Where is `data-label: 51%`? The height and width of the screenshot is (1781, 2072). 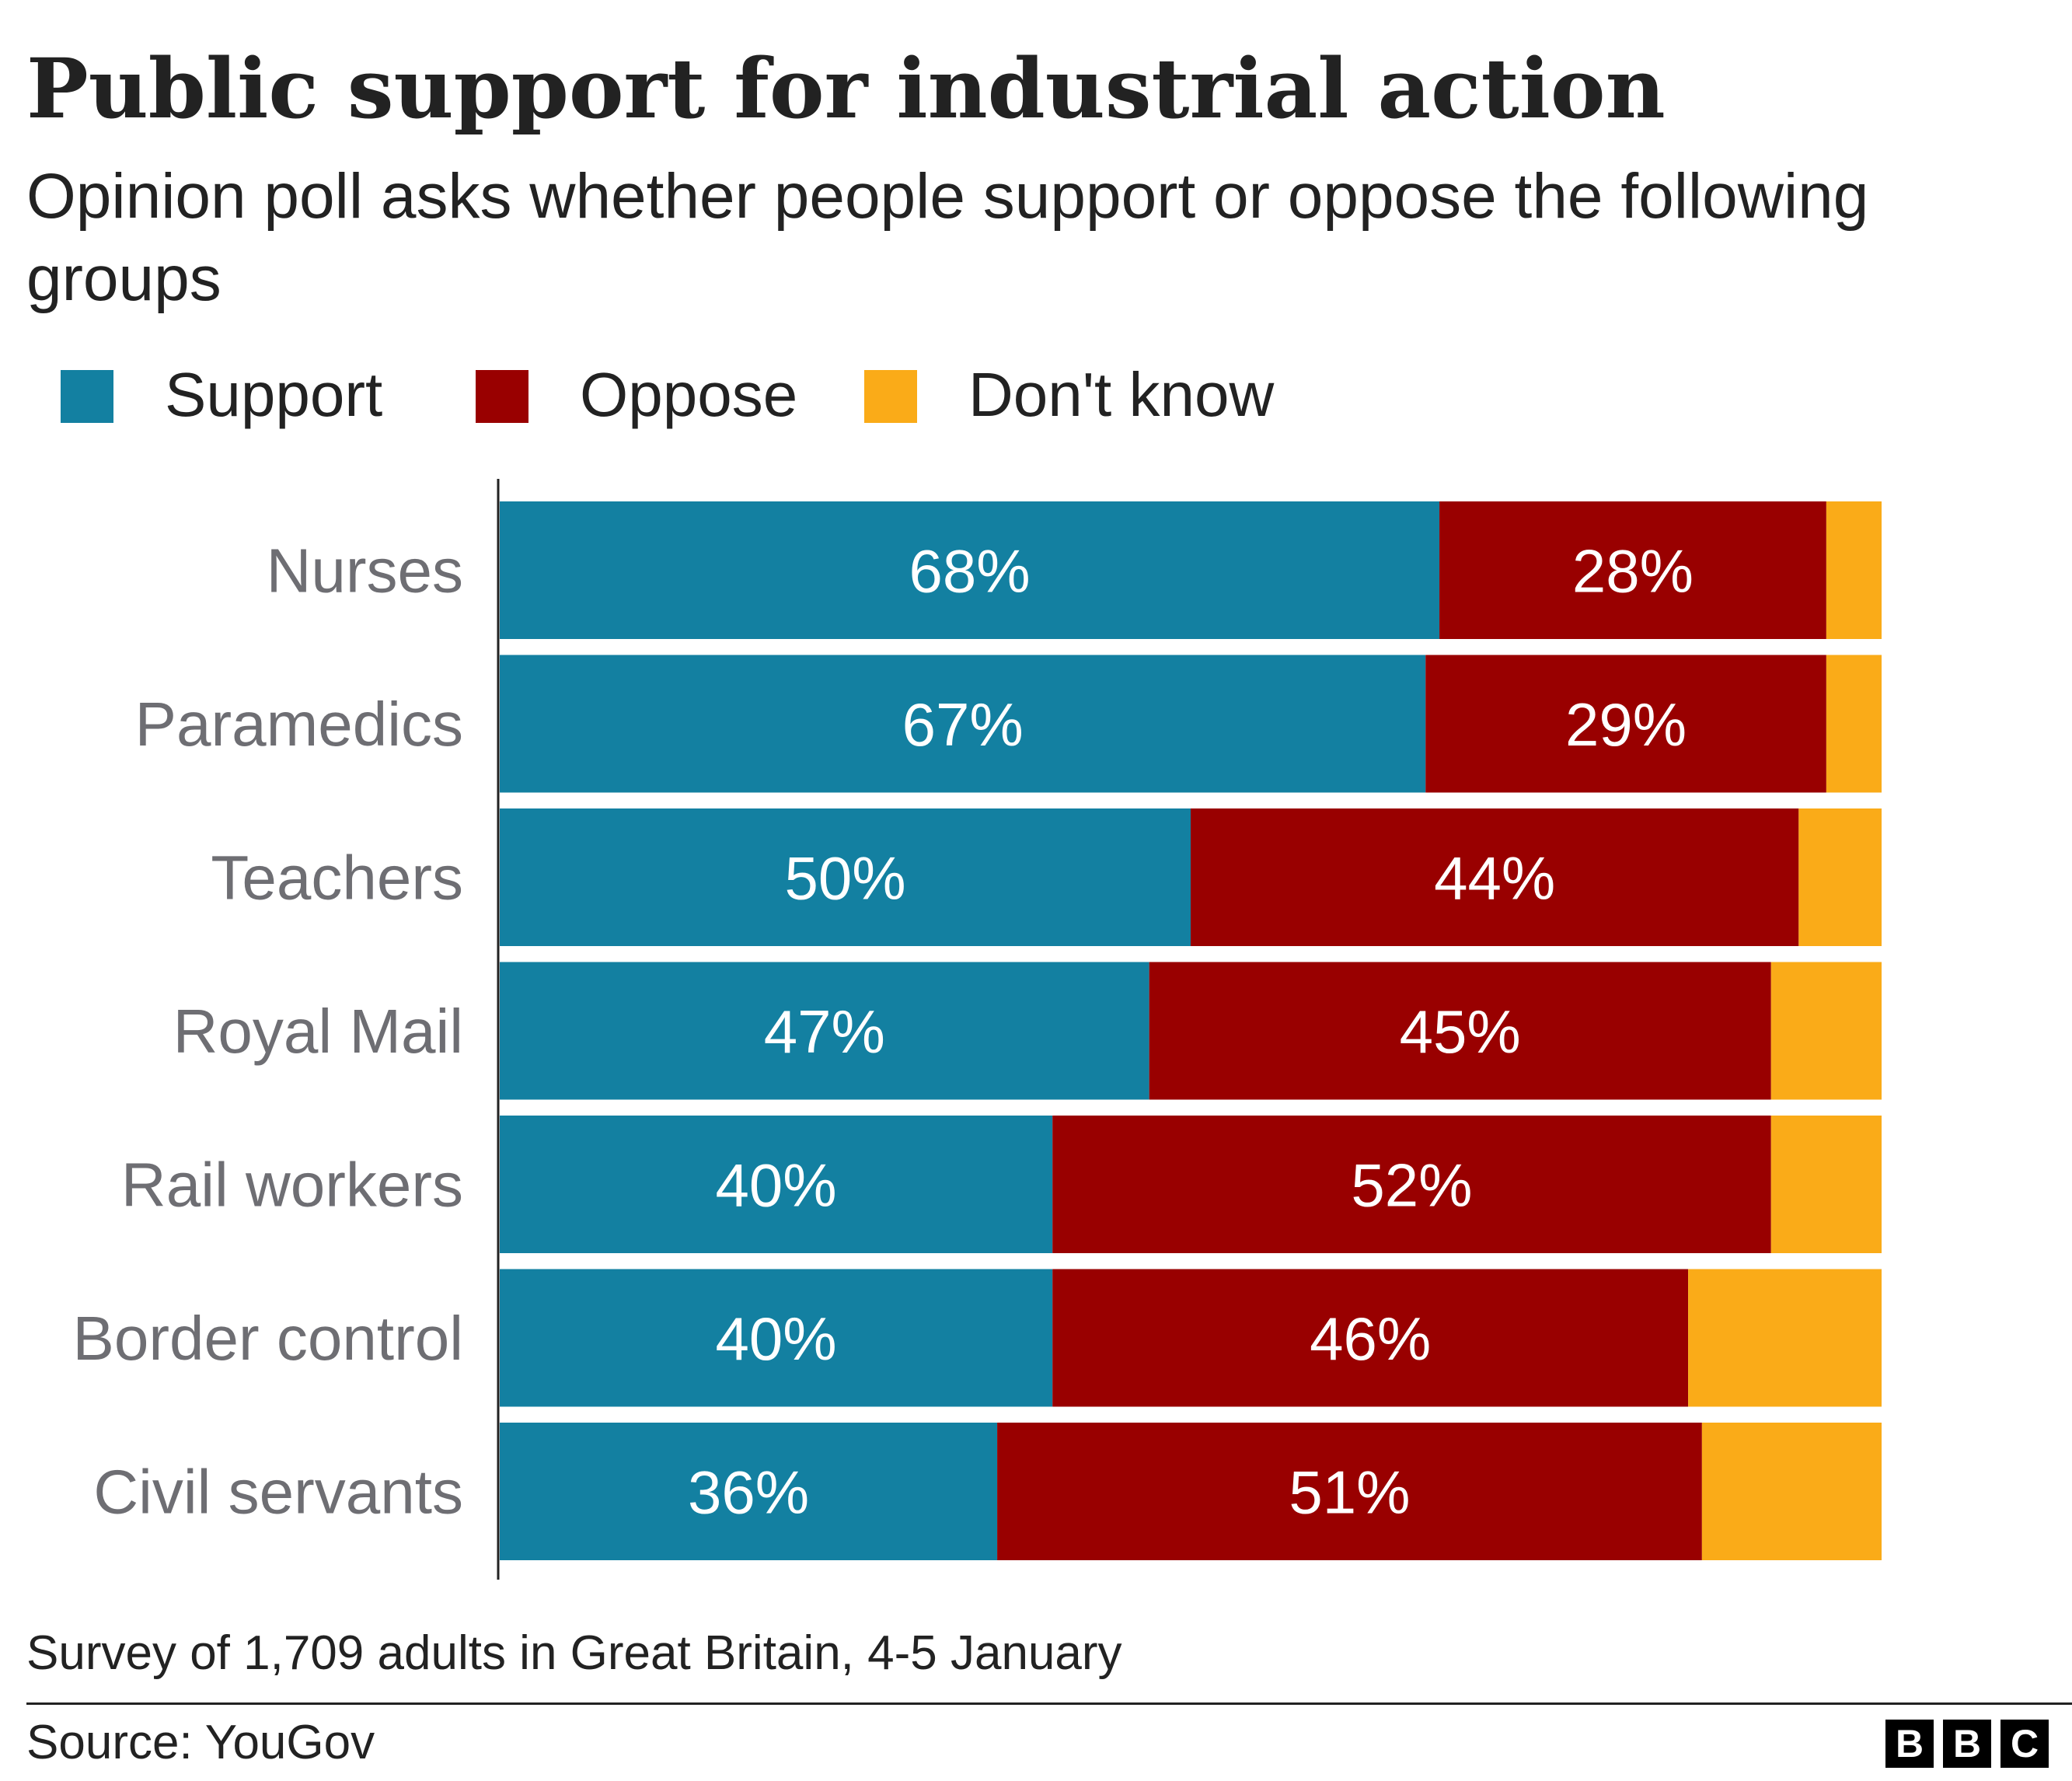 data-label: 51% is located at coordinates (1349, 1492).